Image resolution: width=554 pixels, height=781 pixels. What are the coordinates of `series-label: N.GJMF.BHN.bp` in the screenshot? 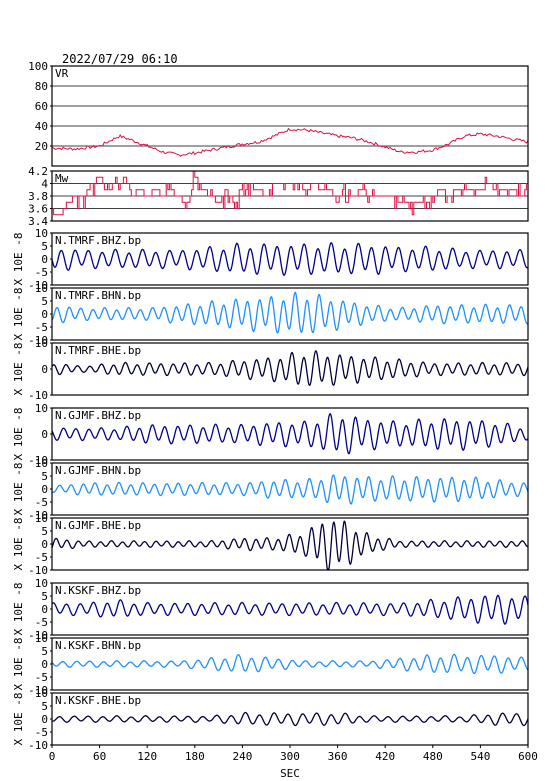 It's located at (98, 470).